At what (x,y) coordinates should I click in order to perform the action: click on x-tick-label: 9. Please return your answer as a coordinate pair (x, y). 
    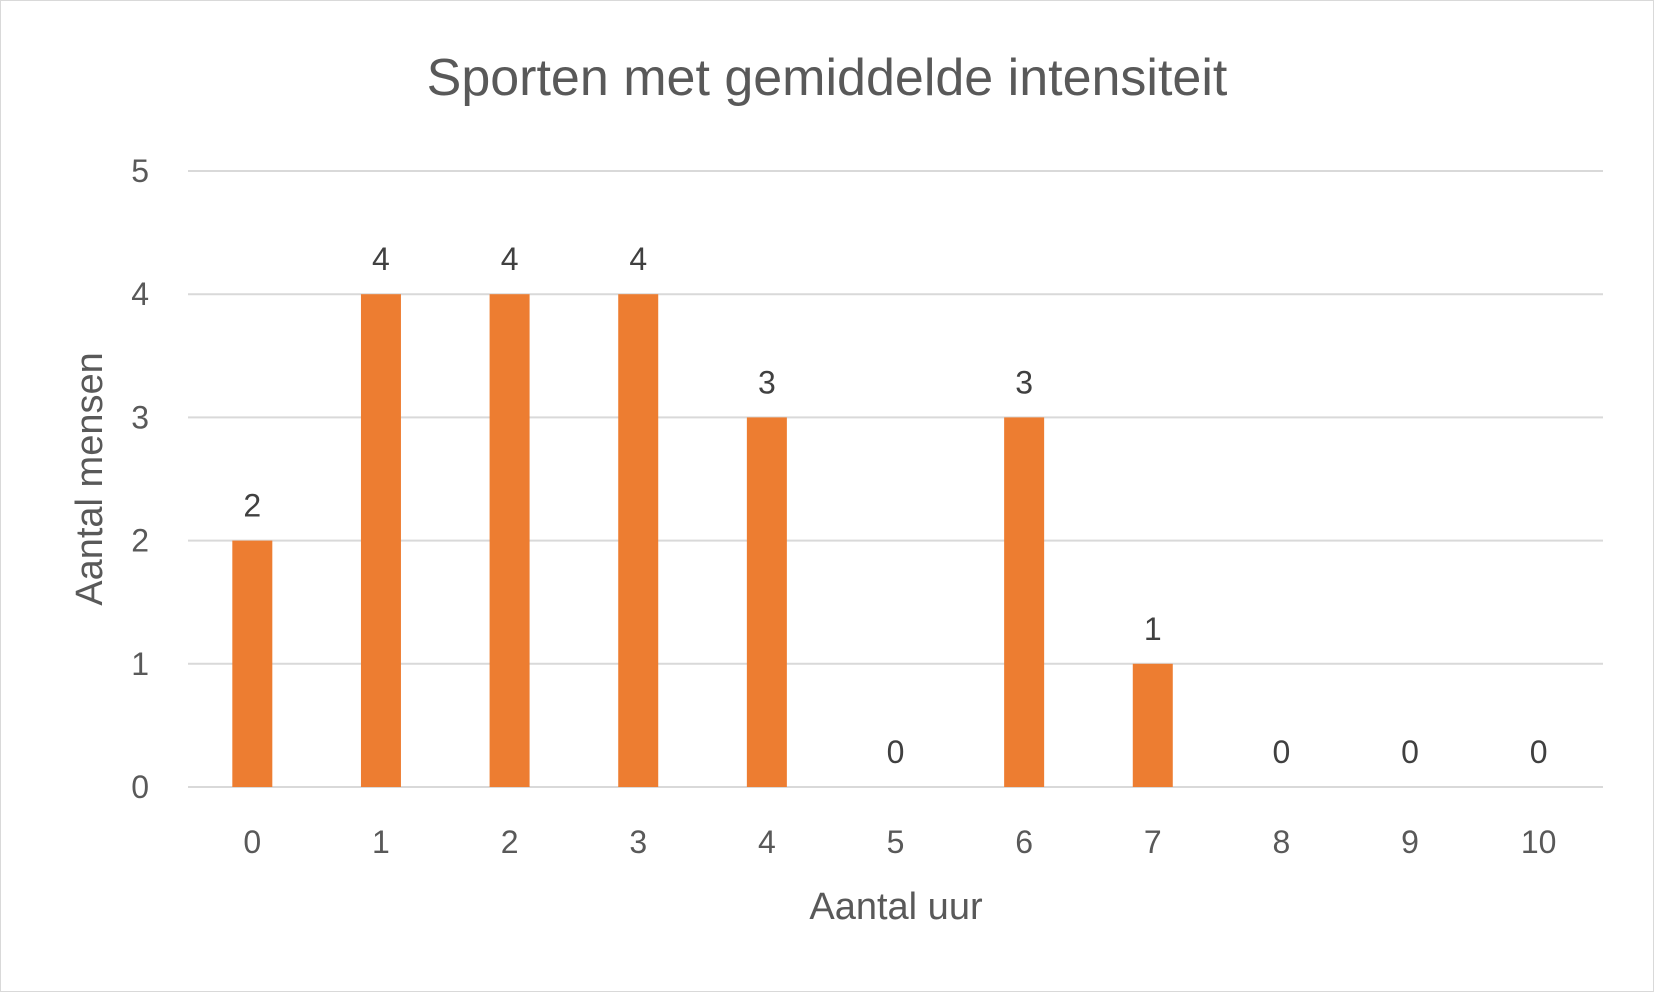
    Looking at the image, I should click on (1410, 842).